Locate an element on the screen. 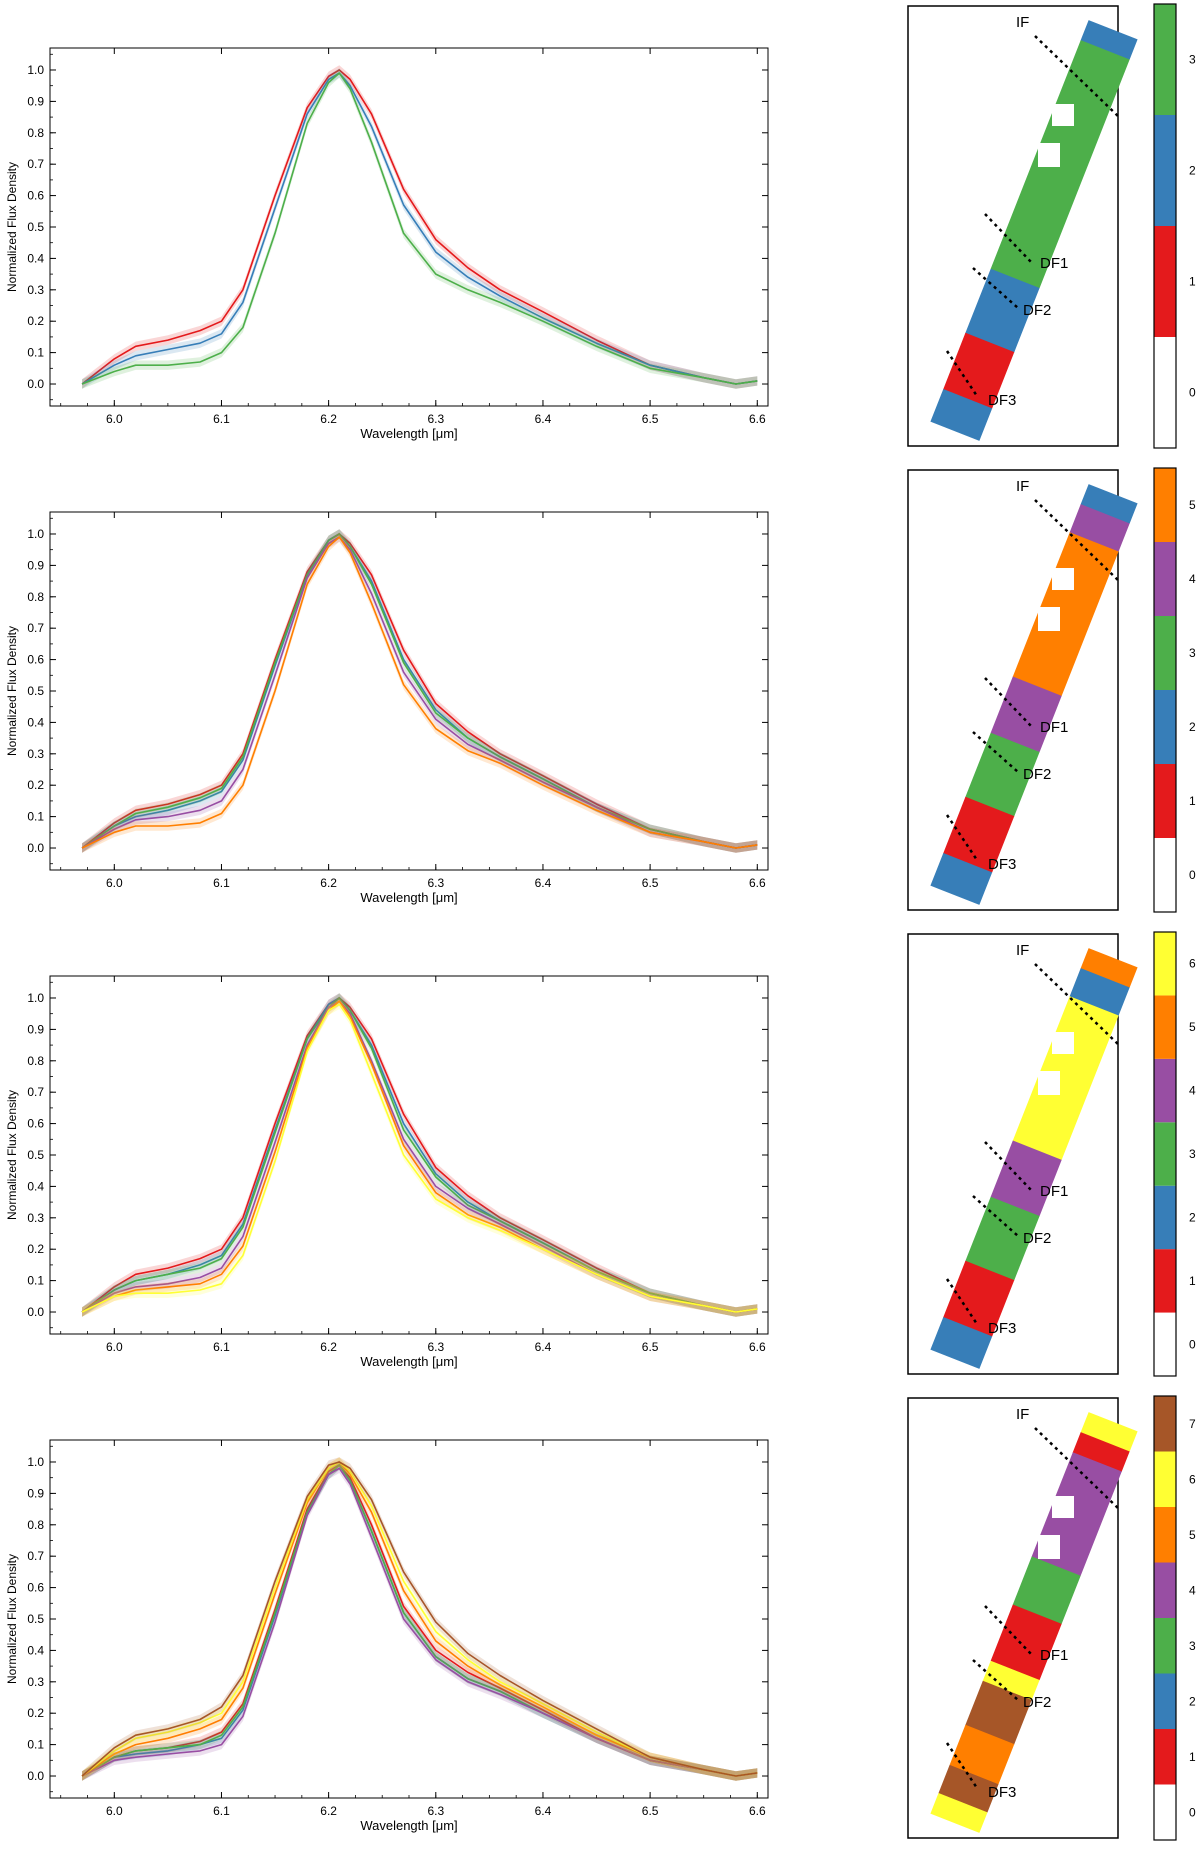 This screenshot has height=1851, width=1200. colorbar-tick-label: 5 is located at coordinates (1192, 505).